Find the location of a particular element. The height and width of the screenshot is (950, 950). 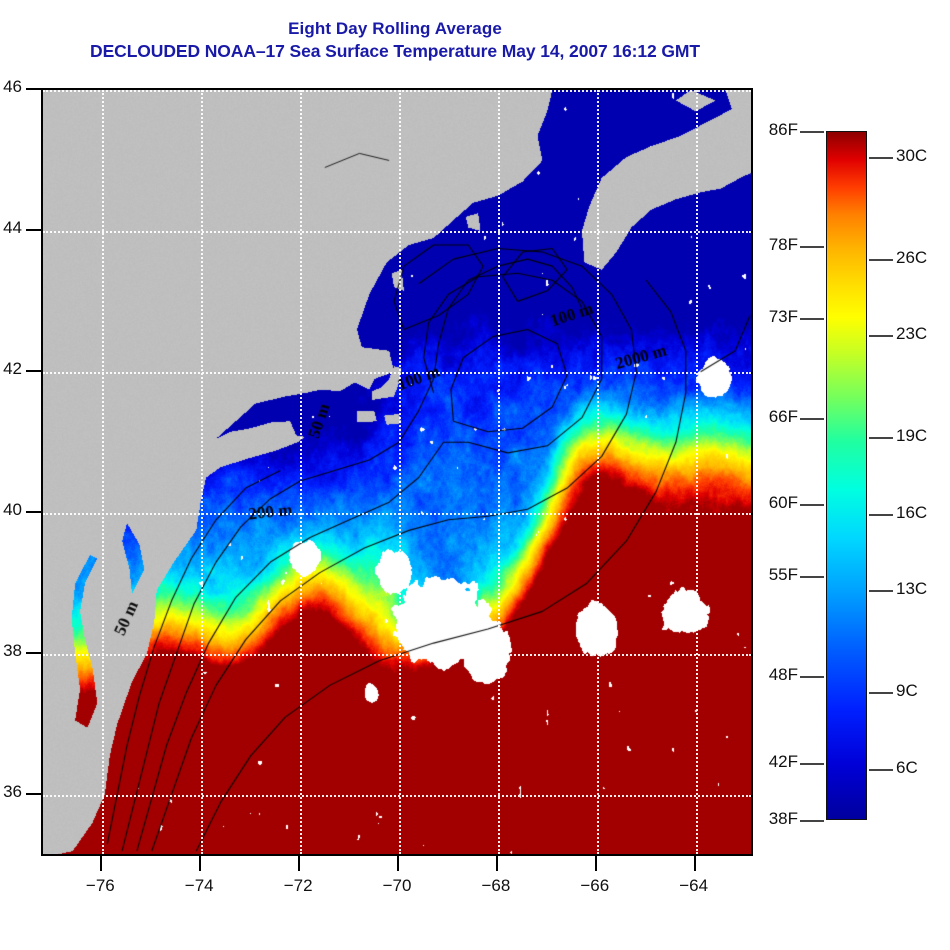

colorbar-label-fahrenheit-2: 73F is located at coordinates (783, 316).